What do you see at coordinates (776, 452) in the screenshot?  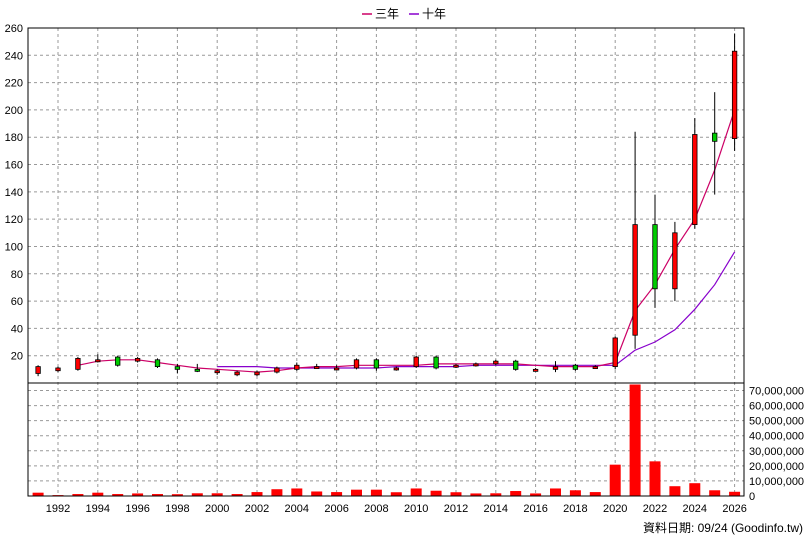 I see `volume-y-tick-label: 30,000,000` at bounding box center [776, 452].